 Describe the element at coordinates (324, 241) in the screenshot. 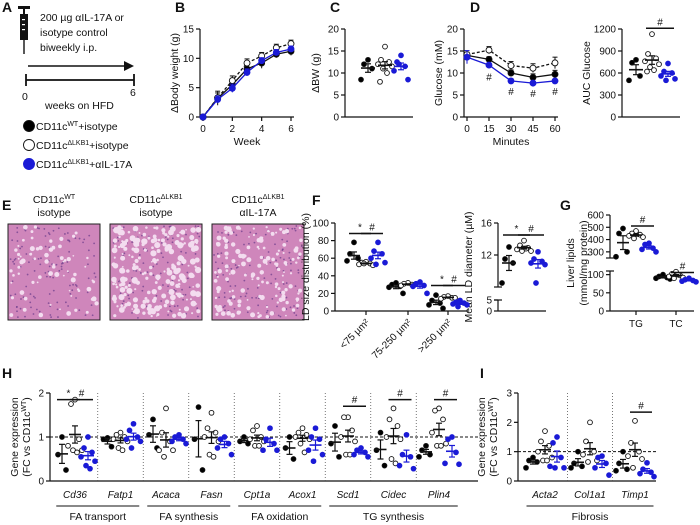

I see `y-tick-label: 80` at that location.